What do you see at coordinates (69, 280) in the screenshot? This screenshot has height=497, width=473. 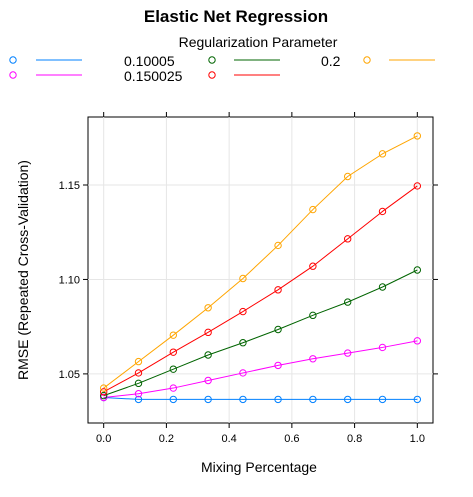 I see `y-tick-label: 1.10` at bounding box center [69, 280].